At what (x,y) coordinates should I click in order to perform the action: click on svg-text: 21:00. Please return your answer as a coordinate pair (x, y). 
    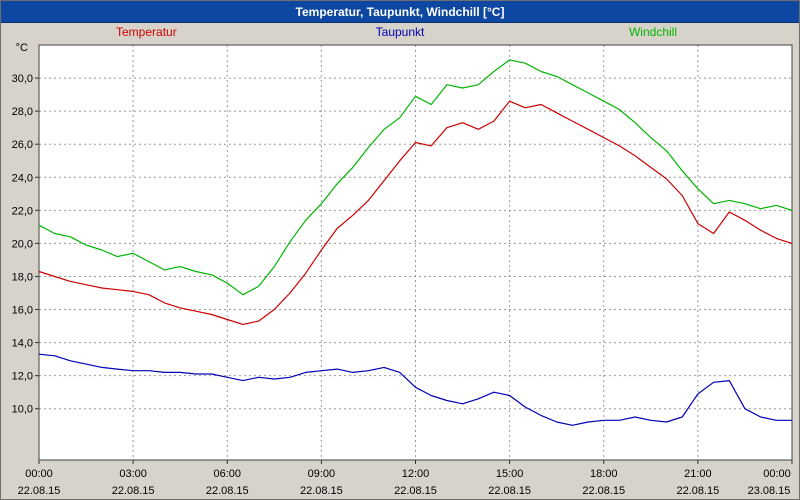
    Looking at the image, I should click on (698, 474).